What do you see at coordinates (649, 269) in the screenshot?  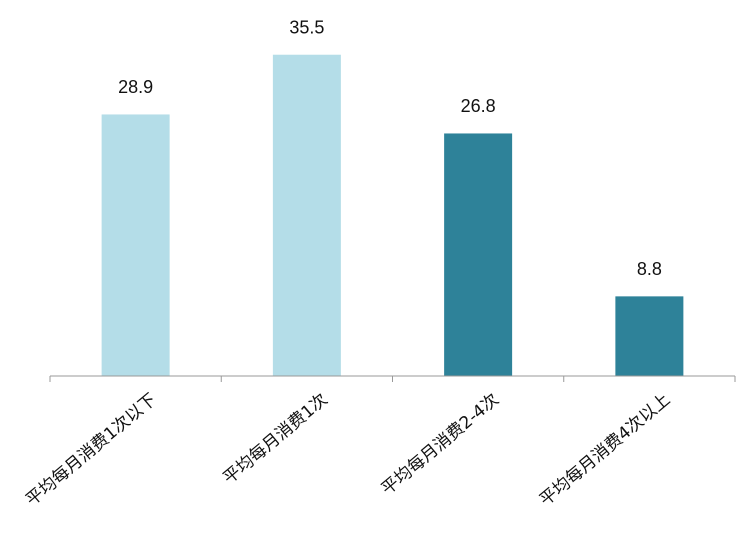 I see `value-label: 8.8` at bounding box center [649, 269].